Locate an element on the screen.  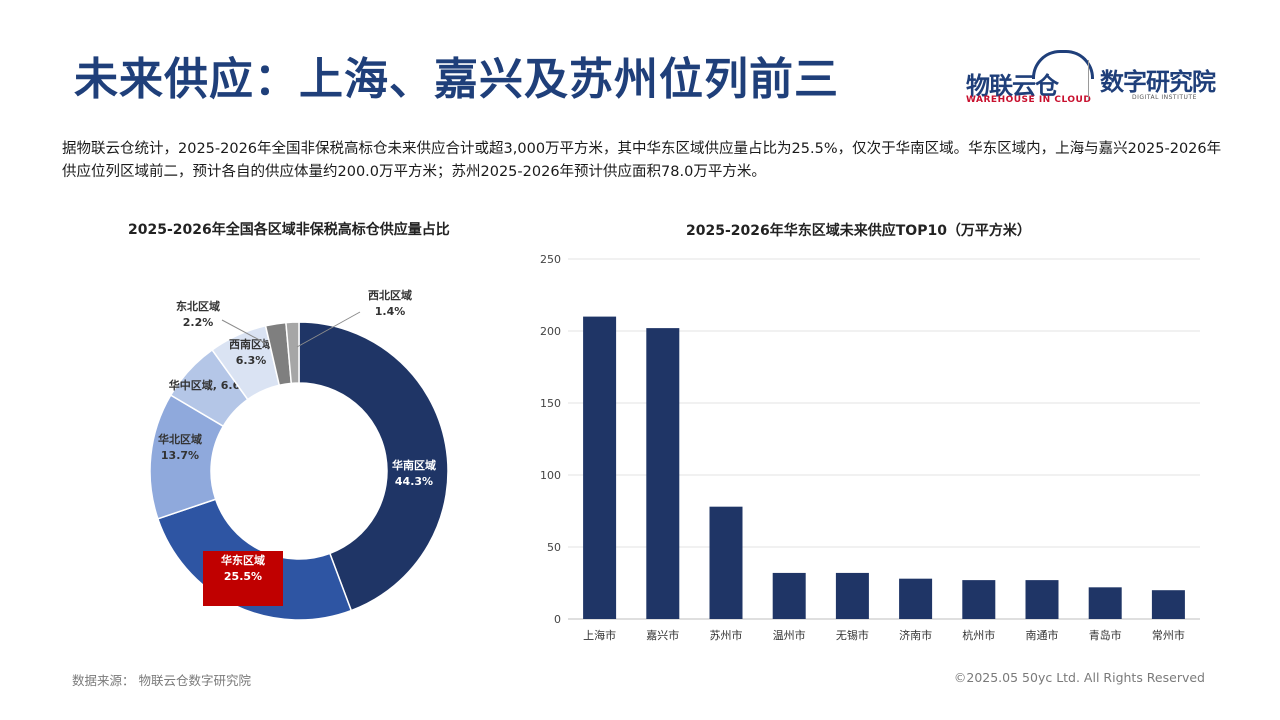
copyright-note: ©2025.05 50yc Ltd. All Rights Reserved is located at coordinates (1079, 677).